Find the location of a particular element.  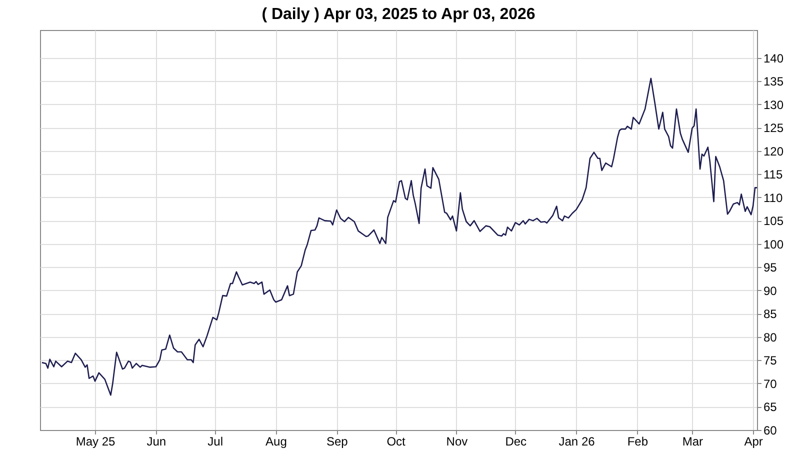

x-tick-label: Sep is located at coordinates (337, 441).